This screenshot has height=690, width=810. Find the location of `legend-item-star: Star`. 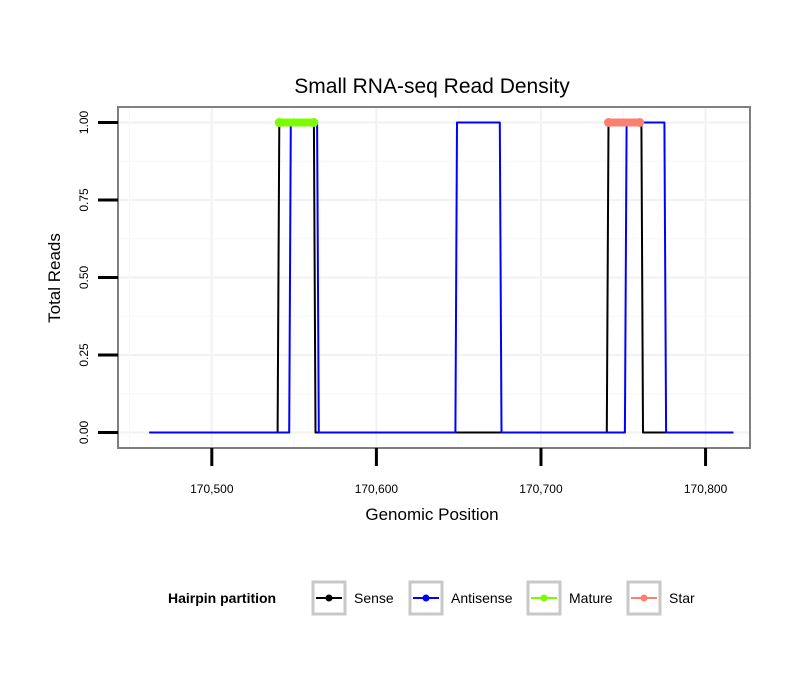

legend-item-star: Star is located at coordinates (660, 598).